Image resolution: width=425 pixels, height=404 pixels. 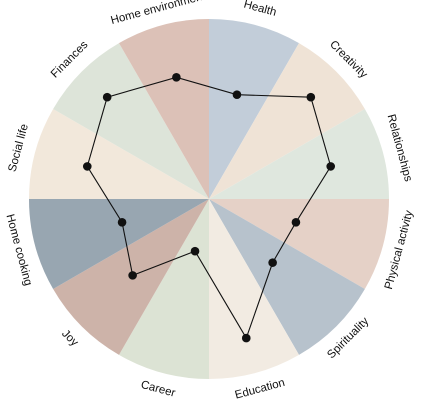 I want to click on data-point-spirituality, so click(x=272, y=262).